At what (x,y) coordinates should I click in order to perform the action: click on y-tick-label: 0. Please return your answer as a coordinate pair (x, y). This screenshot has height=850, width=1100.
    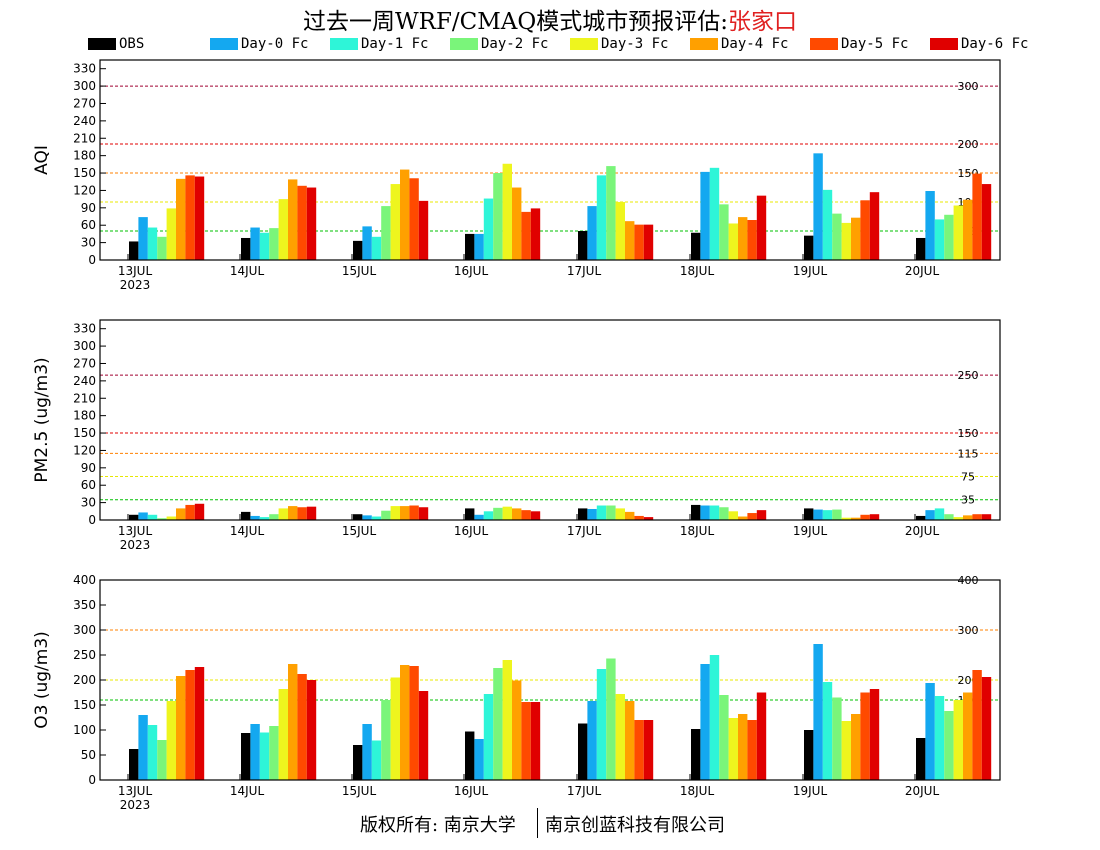
    Looking at the image, I should click on (92, 780).